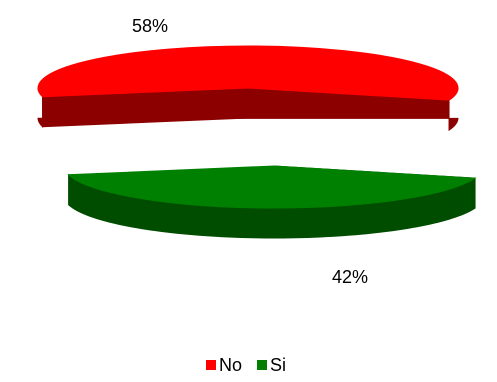  Describe the element at coordinates (278, 365) in the screenshot. I see `legend-label-si: Si` at that location.